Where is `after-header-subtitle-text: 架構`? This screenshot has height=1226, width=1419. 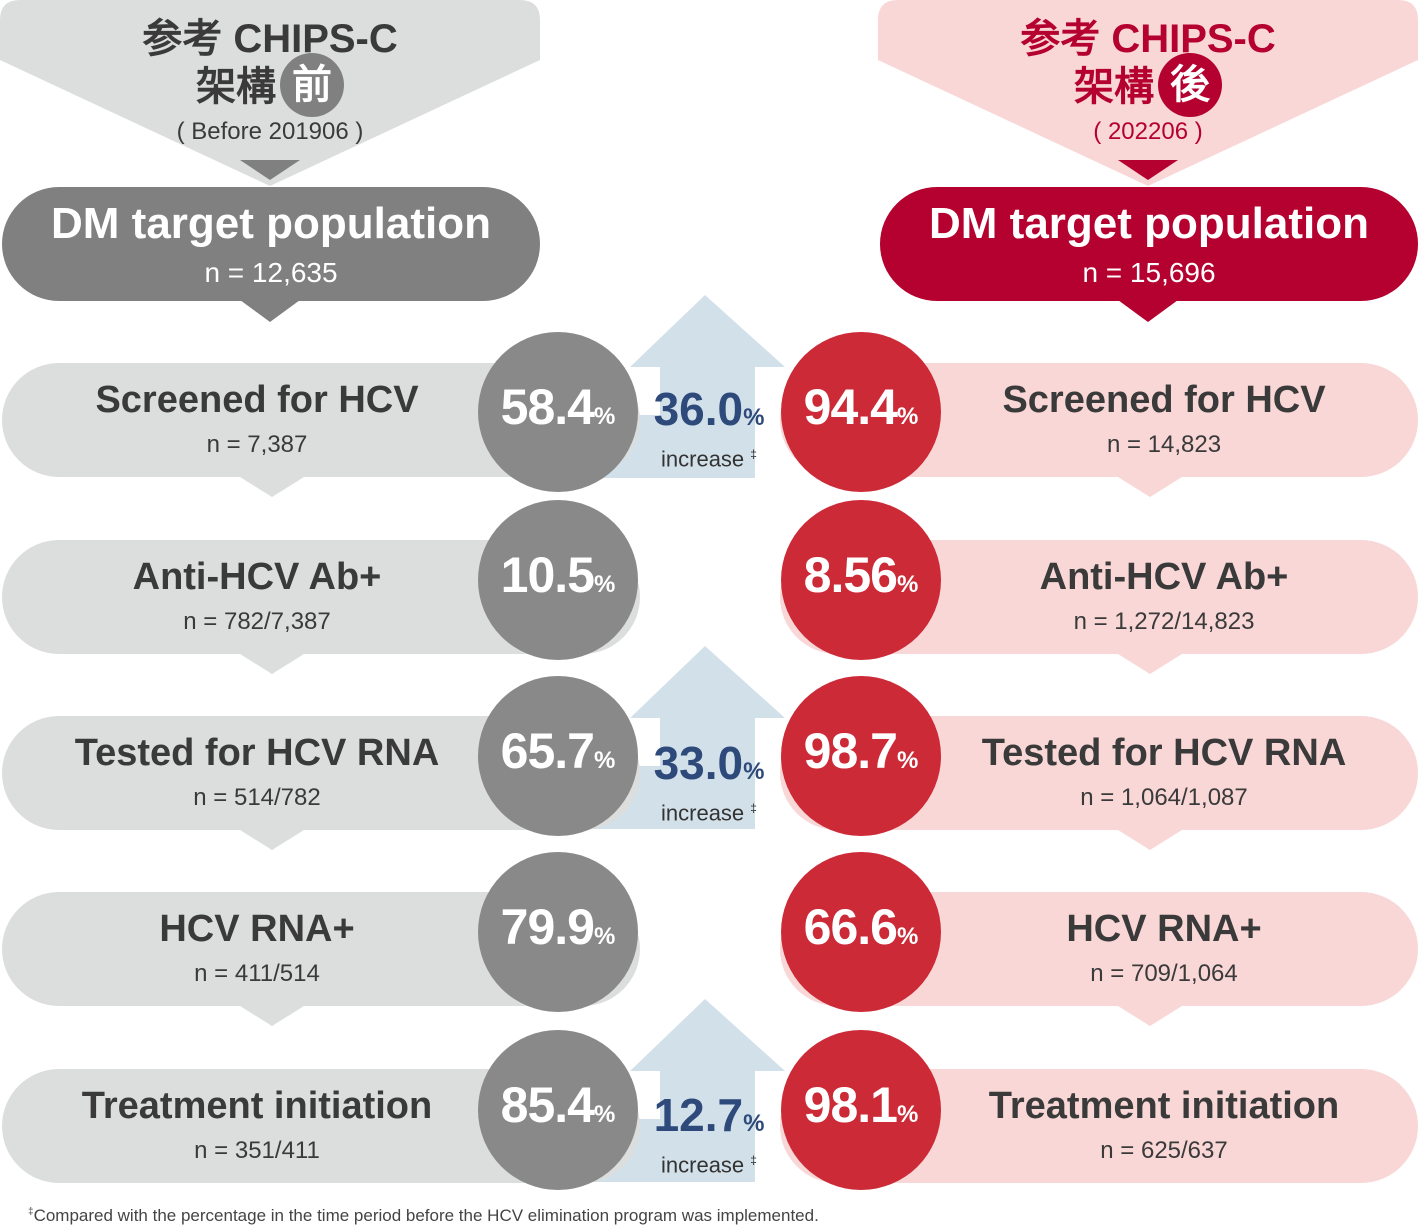
after-header-subtitle-text: 架構 is located at coordinates (1114, 87).